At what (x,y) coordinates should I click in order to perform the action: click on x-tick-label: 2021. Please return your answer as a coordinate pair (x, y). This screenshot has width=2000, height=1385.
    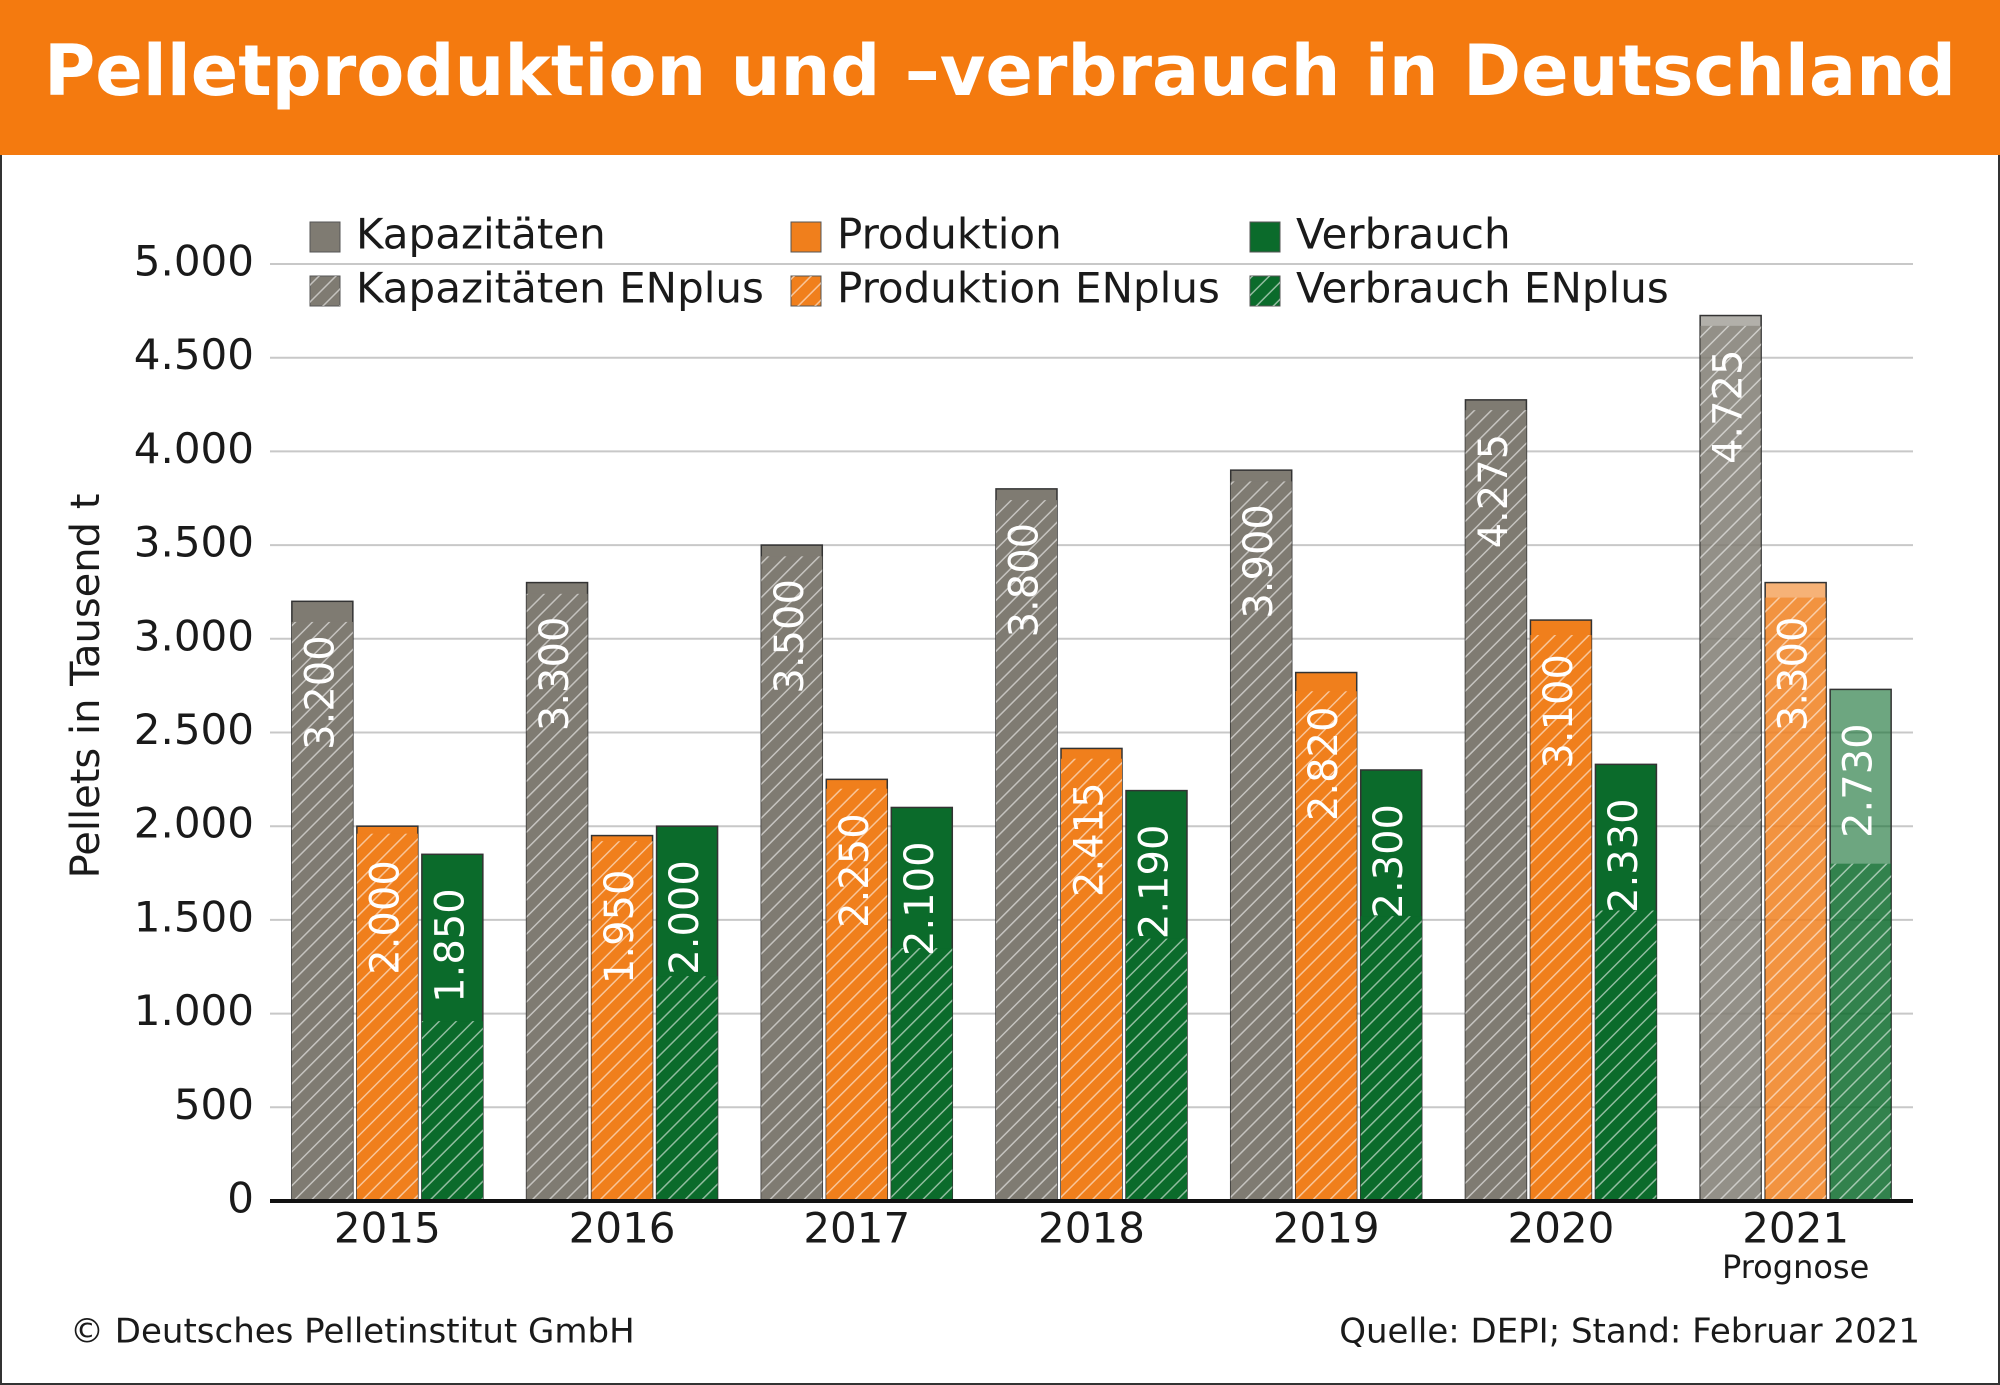
    Looking at the image, I should click on (1795, 1228).